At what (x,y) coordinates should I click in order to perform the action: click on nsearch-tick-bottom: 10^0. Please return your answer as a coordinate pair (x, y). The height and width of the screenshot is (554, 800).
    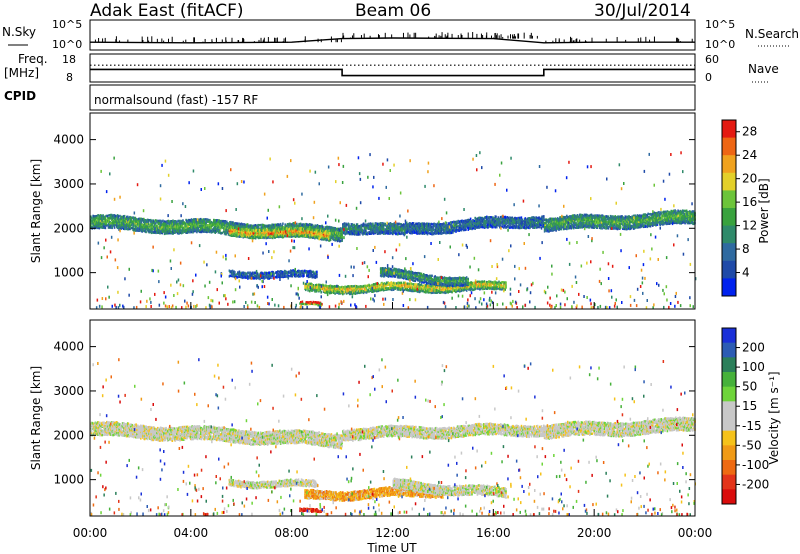
    Looking at the image, I should click on (720, 44).